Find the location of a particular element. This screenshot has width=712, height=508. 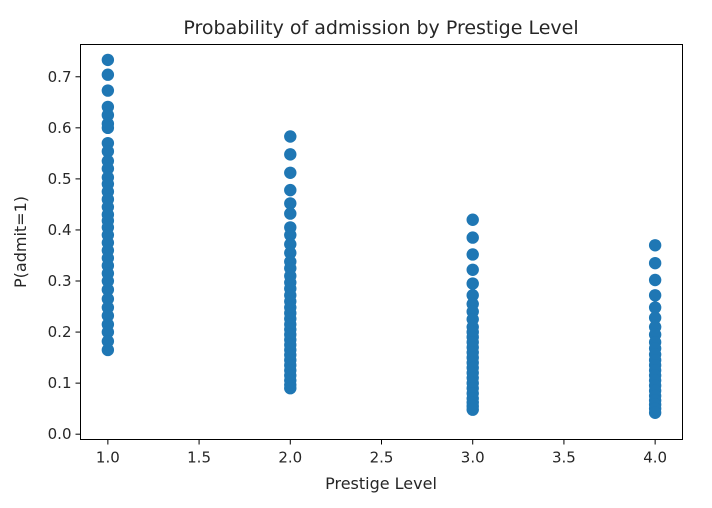

y-axis: 0.0 0.1 0.2 0.3 0.4 0.5 0.6 0.7 is located at coordinates (64, 255).